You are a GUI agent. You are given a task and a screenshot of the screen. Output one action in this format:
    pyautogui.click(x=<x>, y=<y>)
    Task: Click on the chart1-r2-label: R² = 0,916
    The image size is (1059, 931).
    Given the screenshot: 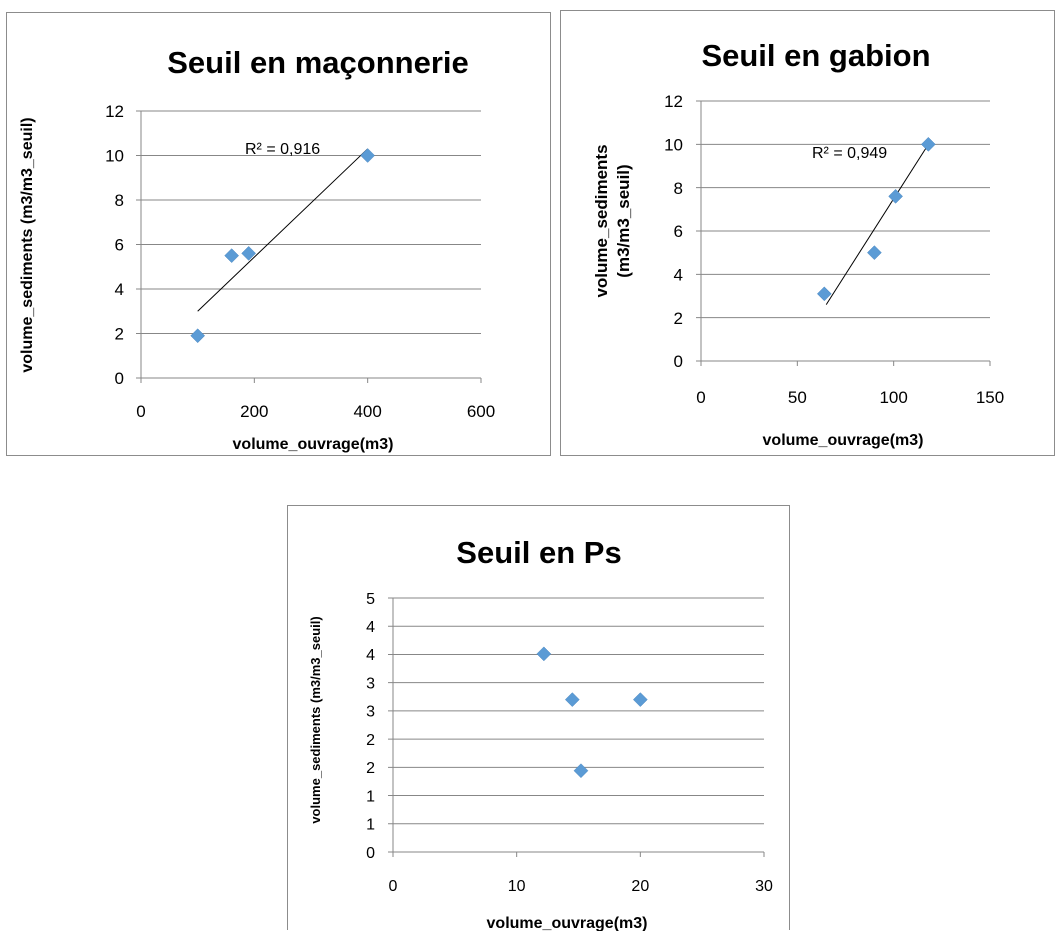 What is the action you would take?
    pyautogui.click(x=282, y=149)
    